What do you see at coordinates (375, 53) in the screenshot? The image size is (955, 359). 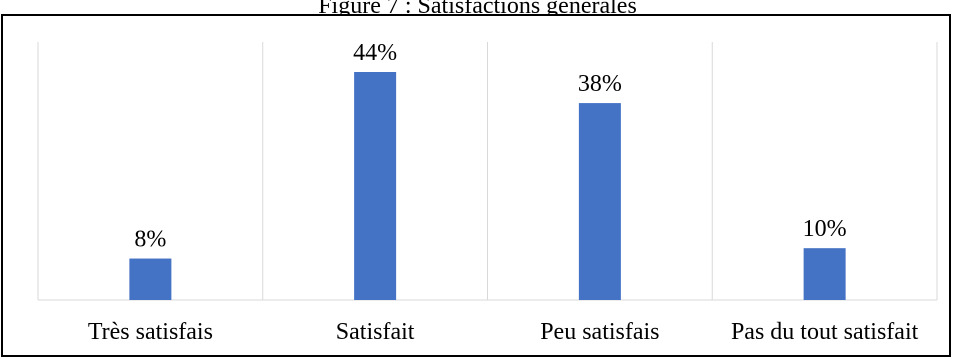 I see `data-label: 44%` at bounding box center [375, 53].